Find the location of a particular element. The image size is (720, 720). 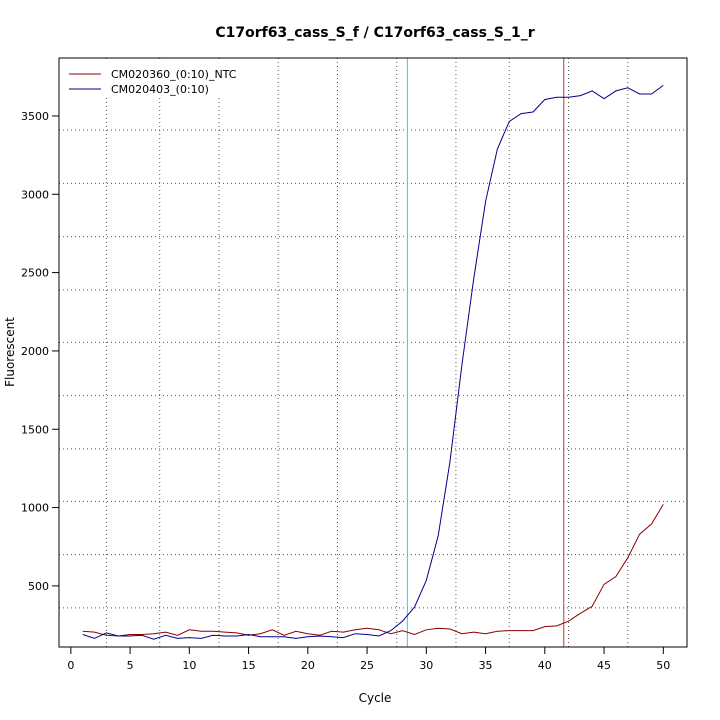

y-tick-label: 2000 is located at coordinates (35, 351).